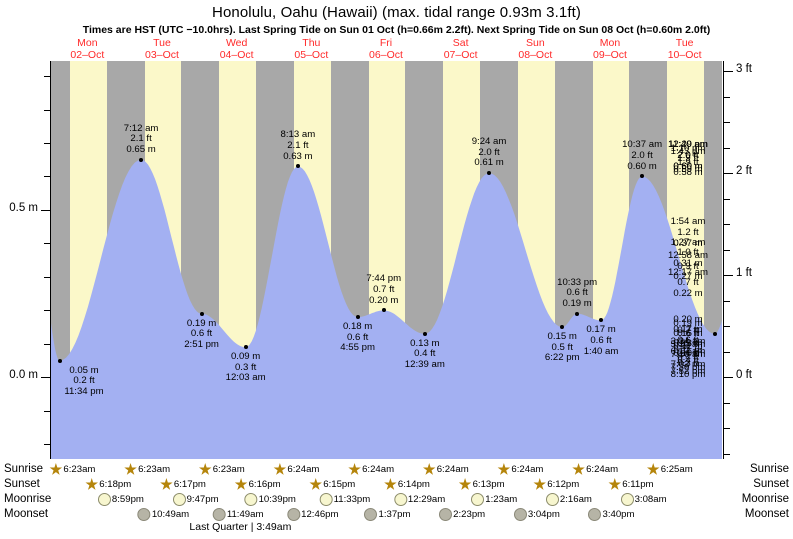 The image size is (793, 539). Describe the element at coordinates (386, 55) in the screenshot. I see `day-date: 06–Oct` at that location.